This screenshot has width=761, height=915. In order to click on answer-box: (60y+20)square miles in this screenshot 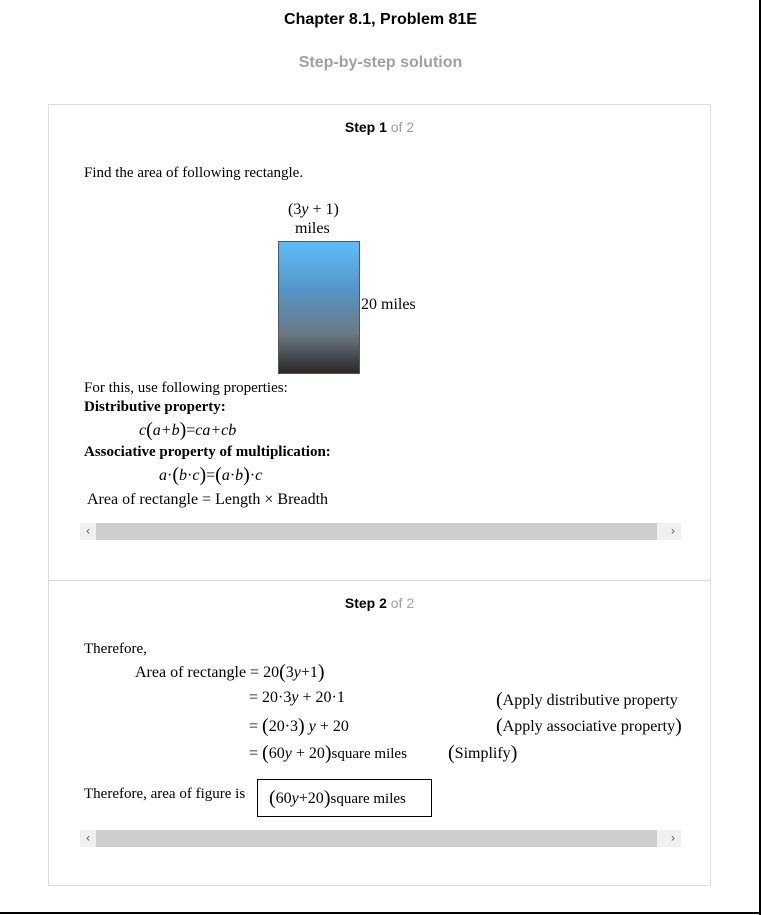, I will do `click(344, 798)`.